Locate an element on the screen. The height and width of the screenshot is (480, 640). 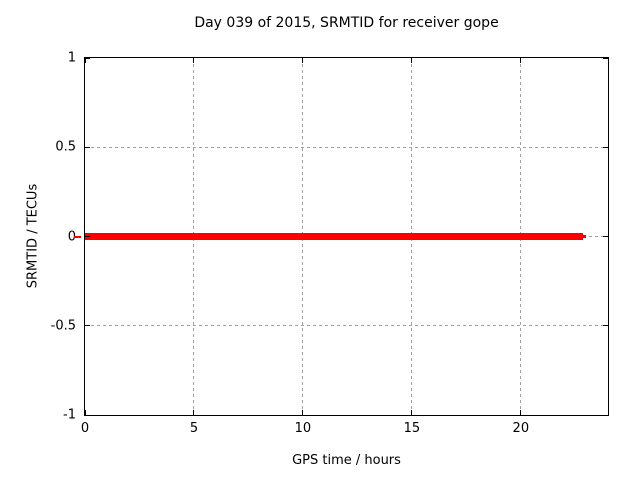
y-tick-label: 1 is located at coordinates (71, 58).